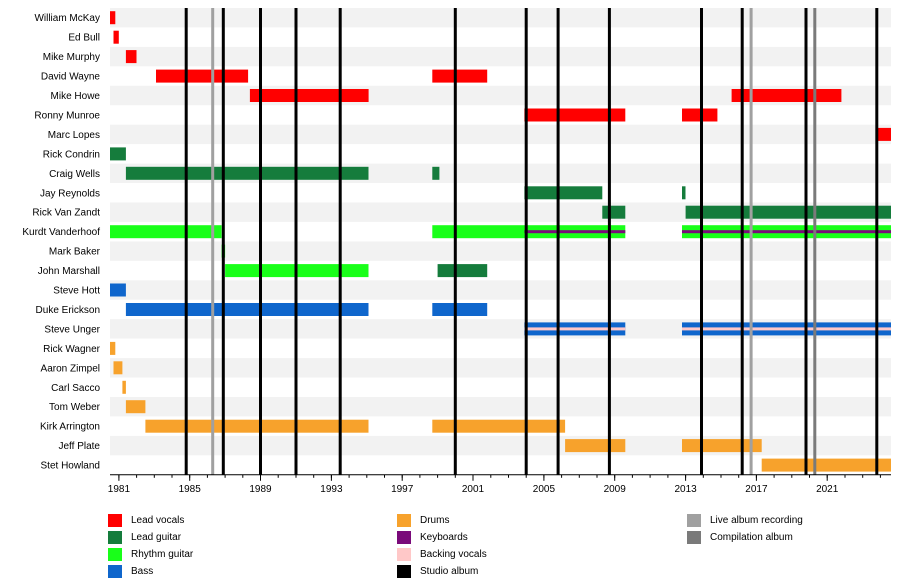 This screenshot has height=580, width=900. What do you see at coordinates (75, 388) in the screenshot?
I see `member-label-carl-sacco: Carl Sacco` at bounding box center [75, 388].